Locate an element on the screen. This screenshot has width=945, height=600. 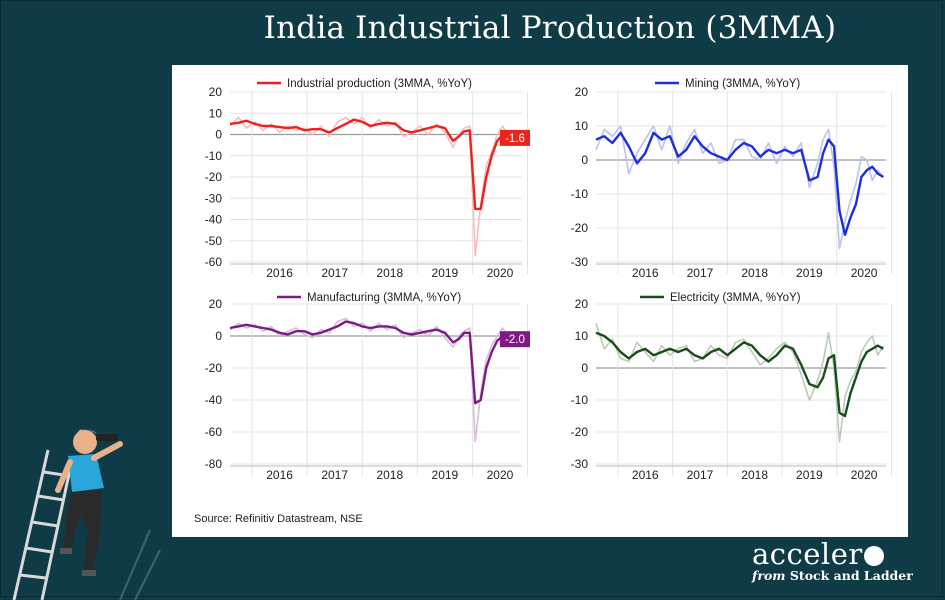
brand-sub: Stock and Ladder is located at coordinates (851, 575).